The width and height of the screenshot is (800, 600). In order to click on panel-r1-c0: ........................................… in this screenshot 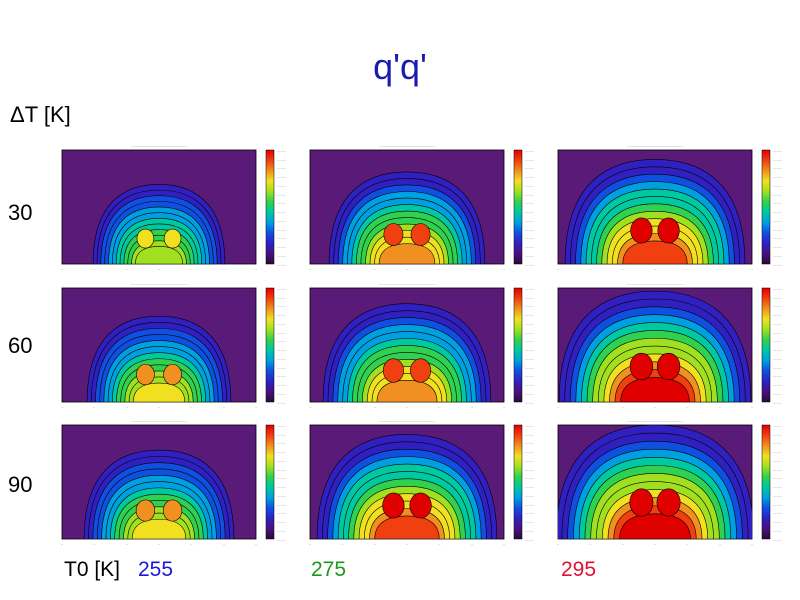, I will do `click(173, 345)`.